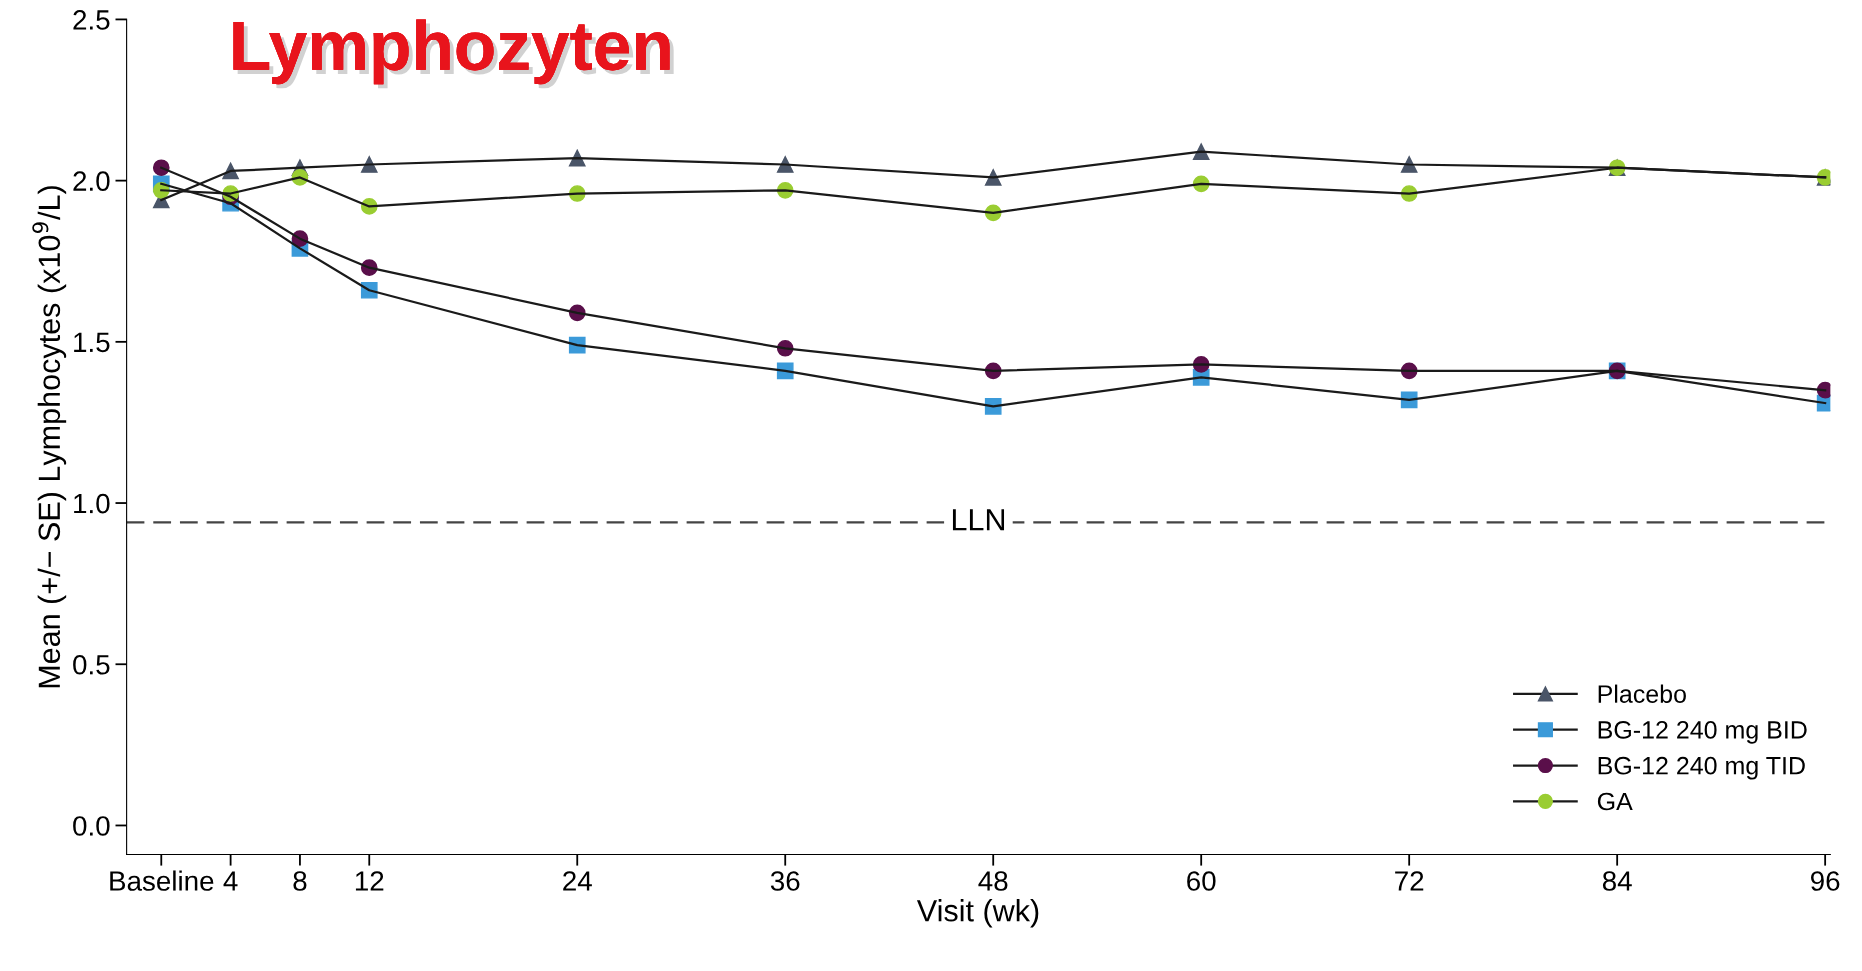 Image resolution: width=1862 pixels, height=971 pixels. I want to click on y-tick-label: 0.0, so click(91, 826).